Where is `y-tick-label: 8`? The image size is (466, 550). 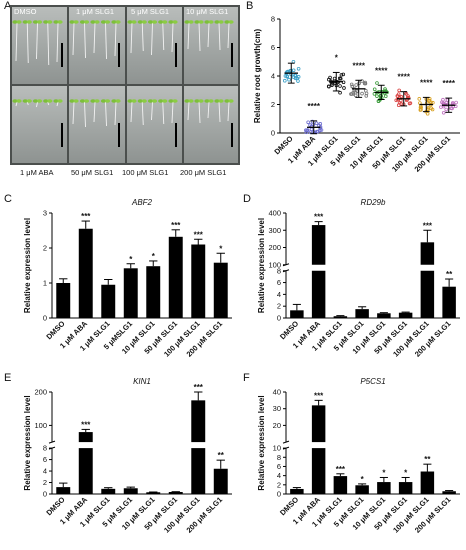
y-tick-label: 8 is located at coordinates (279, 270).